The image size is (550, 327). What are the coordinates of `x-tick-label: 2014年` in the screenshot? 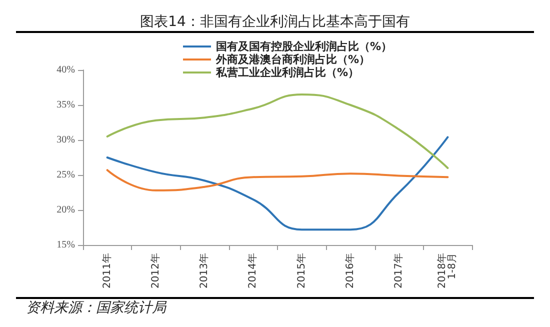 It's located at (252, 270).